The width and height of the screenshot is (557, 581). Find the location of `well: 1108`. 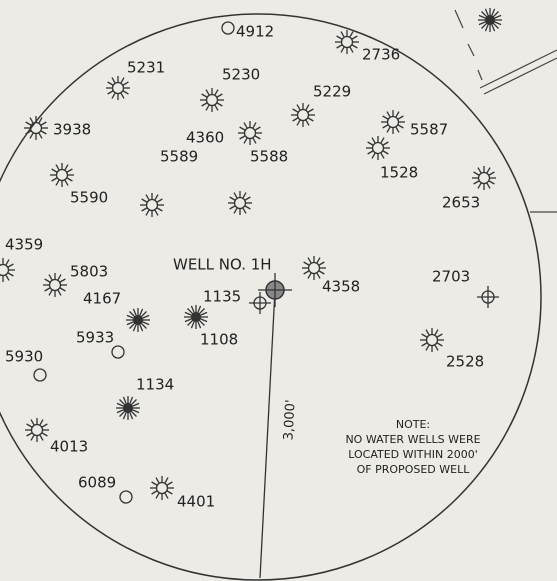

well: 1108 is located at coordinates (211, 327).